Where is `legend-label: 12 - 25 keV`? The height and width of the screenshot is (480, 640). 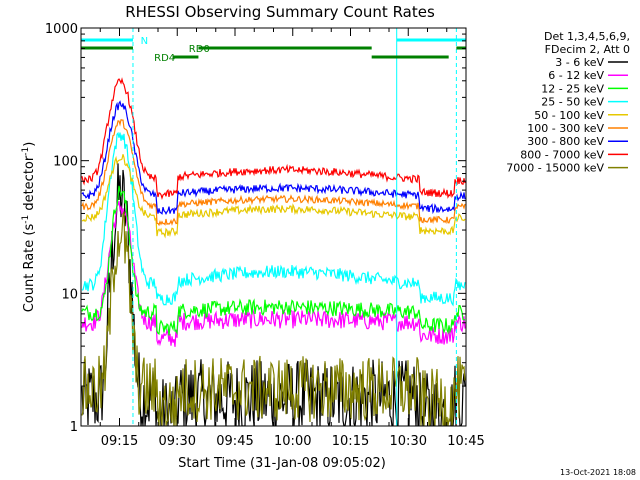 legend-label: 12 - 25 keV is located at coordinates (572, 88).